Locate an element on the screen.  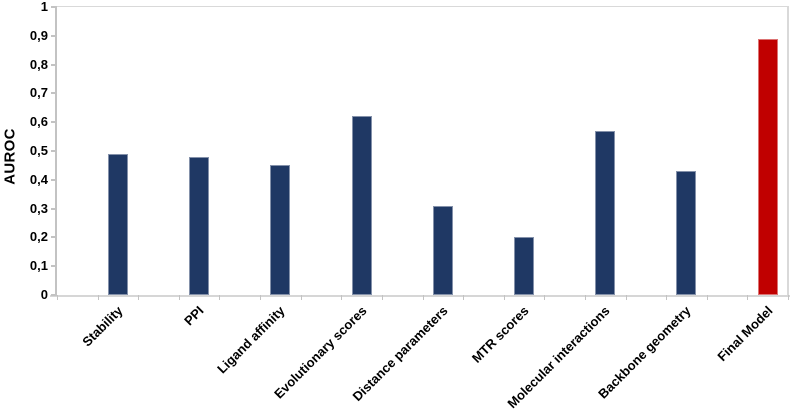
y-axis-tick-label: 0,8 is located at coordinates (38, 64).